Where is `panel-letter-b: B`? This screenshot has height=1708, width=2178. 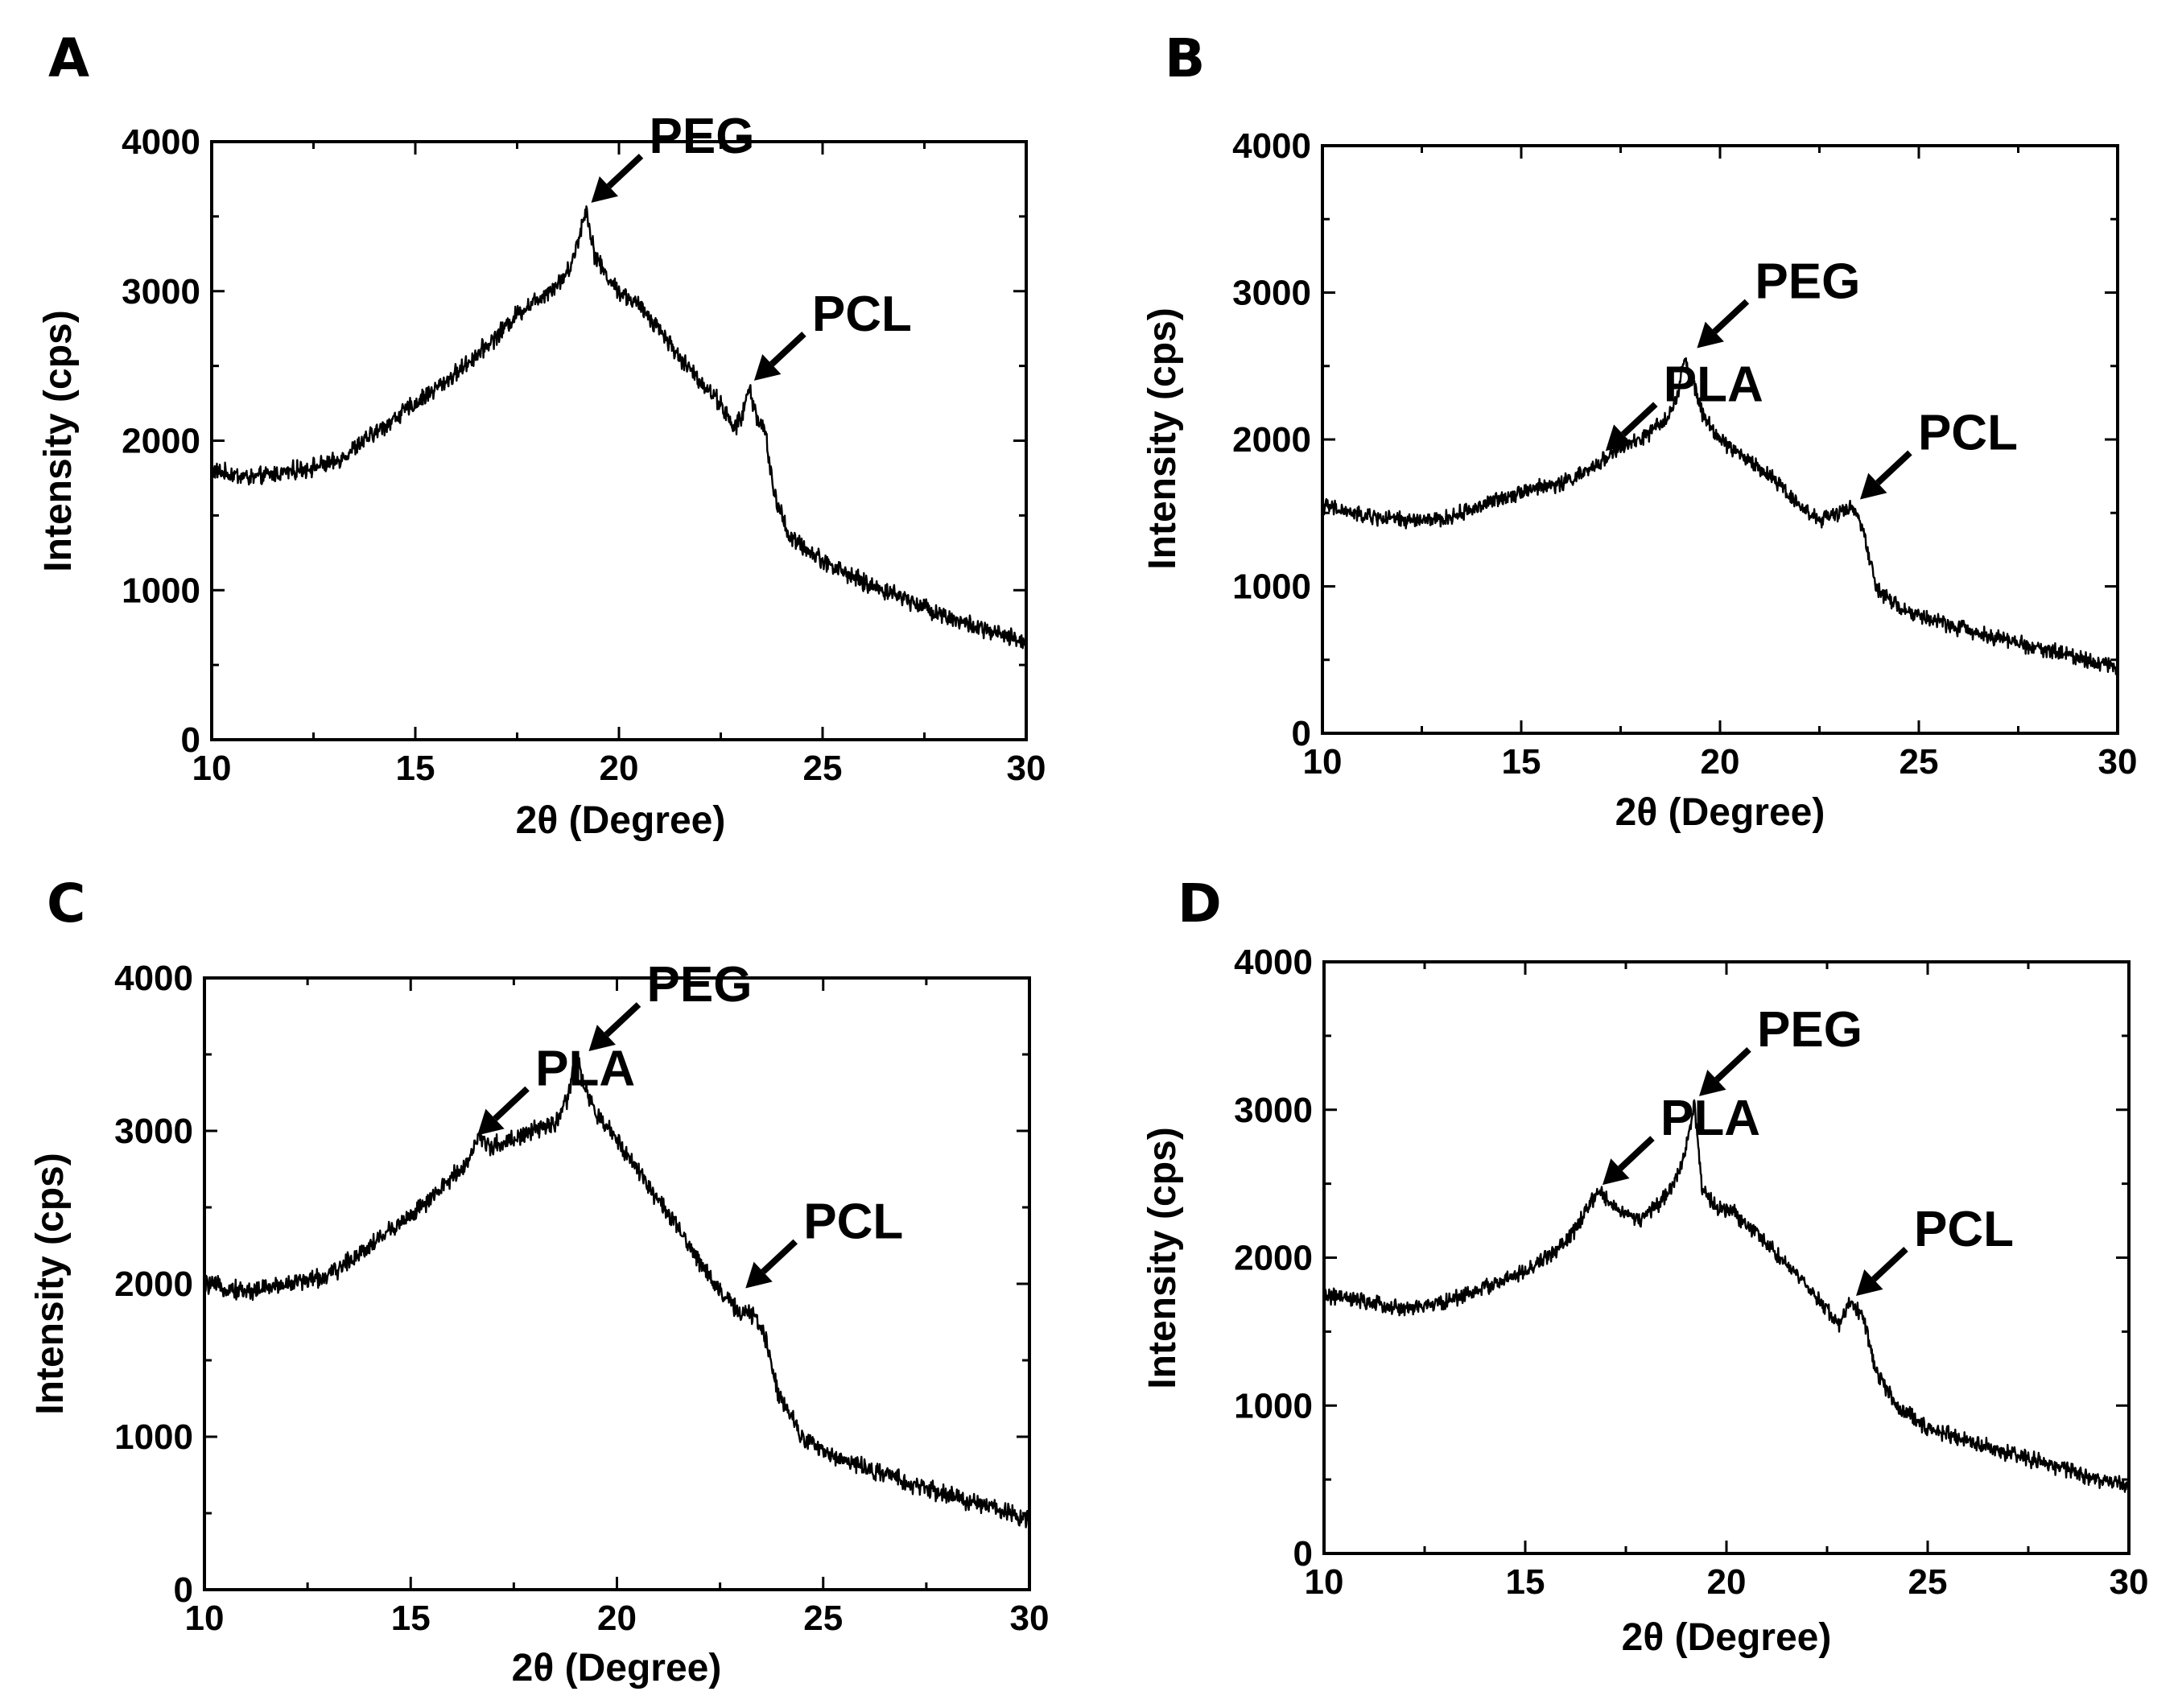 panel-letter-b: B is located at coordinates (1185, 58).